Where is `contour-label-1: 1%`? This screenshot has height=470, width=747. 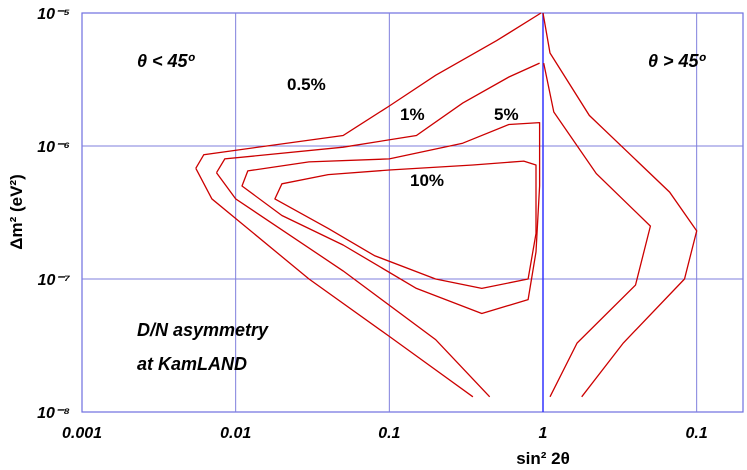
contour-label-1: 1% is located at coordinates (412, 114).